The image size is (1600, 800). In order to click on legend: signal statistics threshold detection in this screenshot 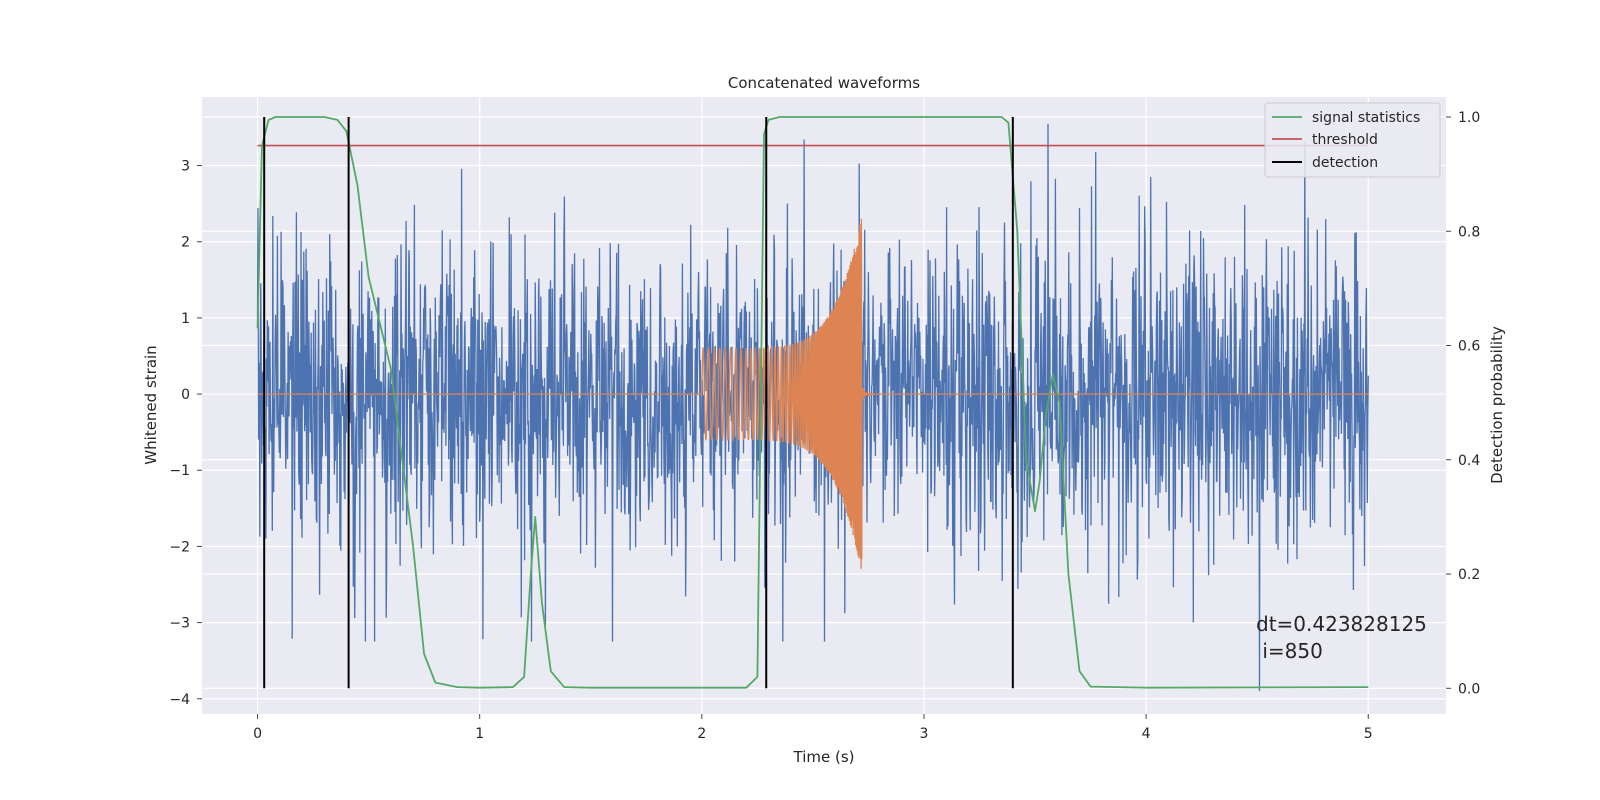, I will do `click(1352, 140)`.